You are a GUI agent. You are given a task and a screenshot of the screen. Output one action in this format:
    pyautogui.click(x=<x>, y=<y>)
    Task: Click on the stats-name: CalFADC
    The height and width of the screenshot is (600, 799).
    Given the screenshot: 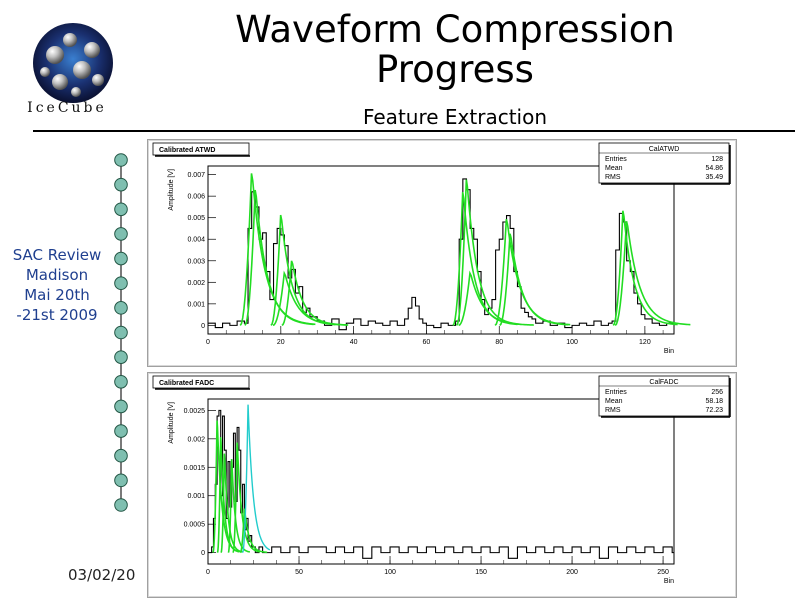 What is the action you would take?
    pyautogui.click(x=663, y=382)
    